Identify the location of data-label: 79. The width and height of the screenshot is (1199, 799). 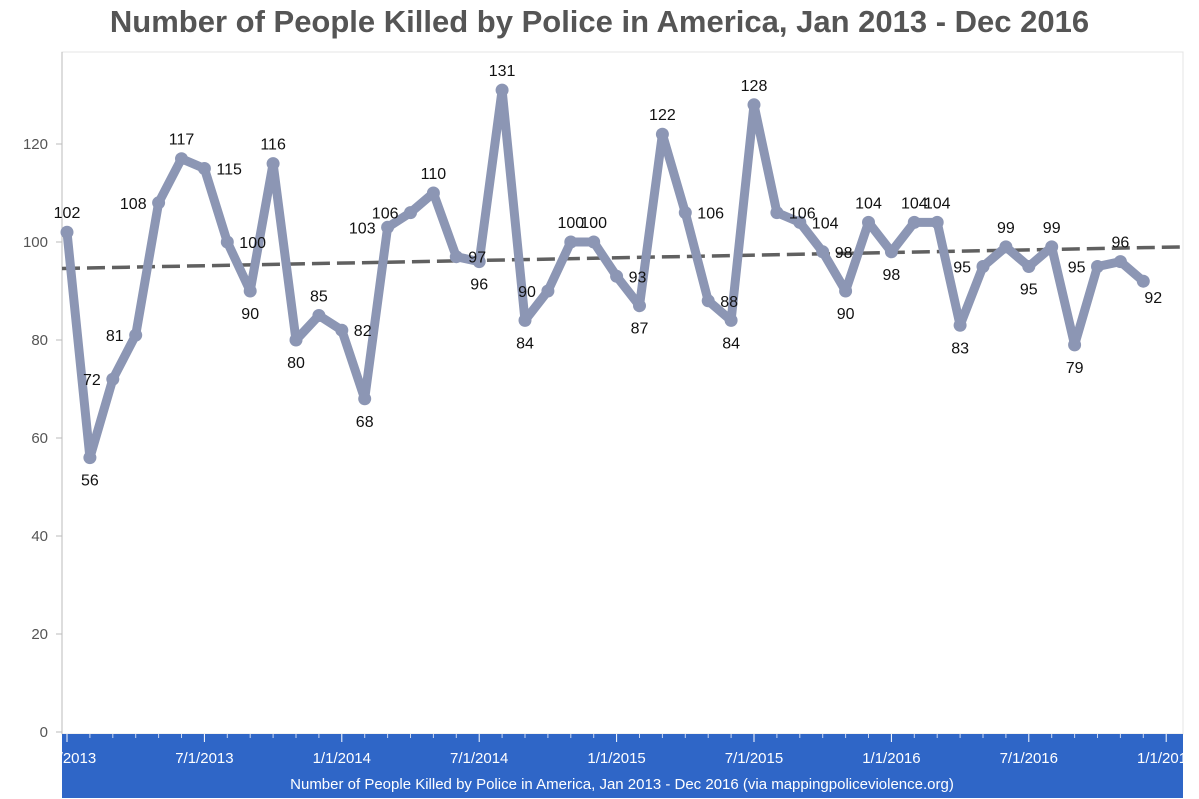
(1075, 368).